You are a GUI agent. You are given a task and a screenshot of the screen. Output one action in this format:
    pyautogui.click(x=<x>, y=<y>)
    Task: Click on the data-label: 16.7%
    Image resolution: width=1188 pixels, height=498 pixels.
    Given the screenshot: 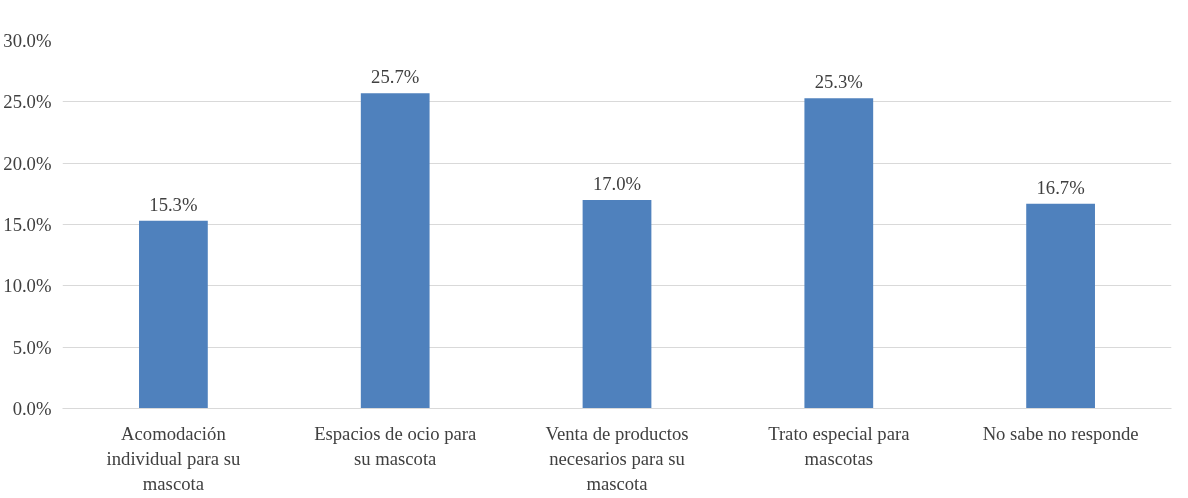 What is the action you would take?
    pyautogui.click(x=1060, y=187)
    